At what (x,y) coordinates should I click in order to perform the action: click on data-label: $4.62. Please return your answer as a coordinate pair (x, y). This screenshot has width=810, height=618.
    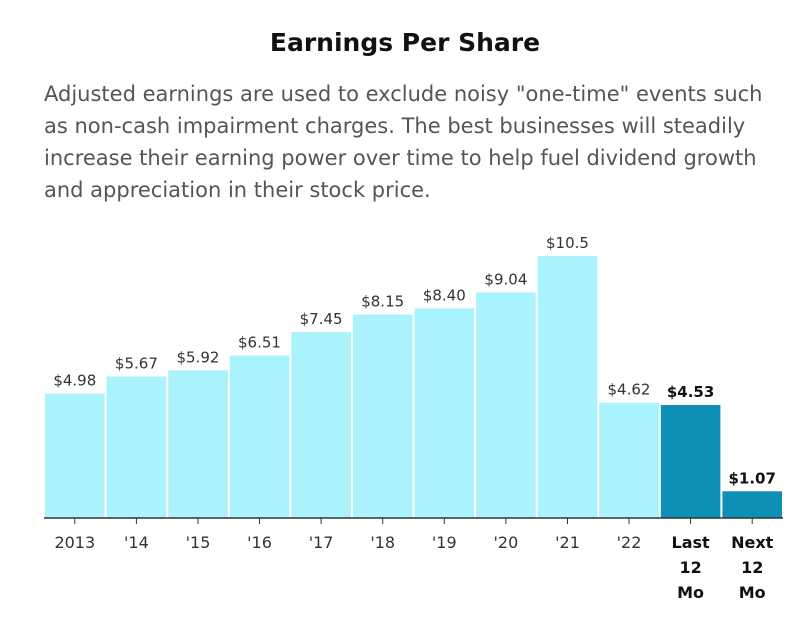
    Looking at the image, I should click on (629, 390).